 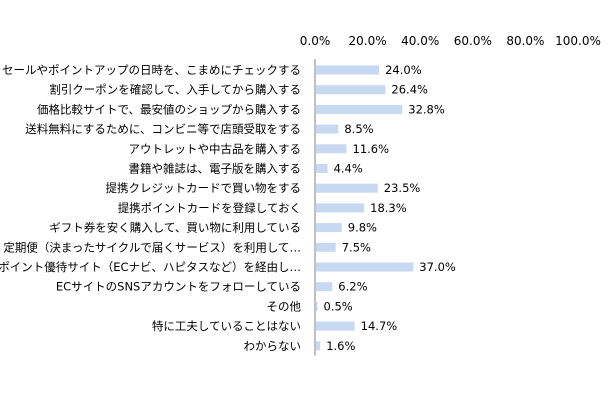 I want to click on data-label: 8.5%, so click(x=358, y=129).